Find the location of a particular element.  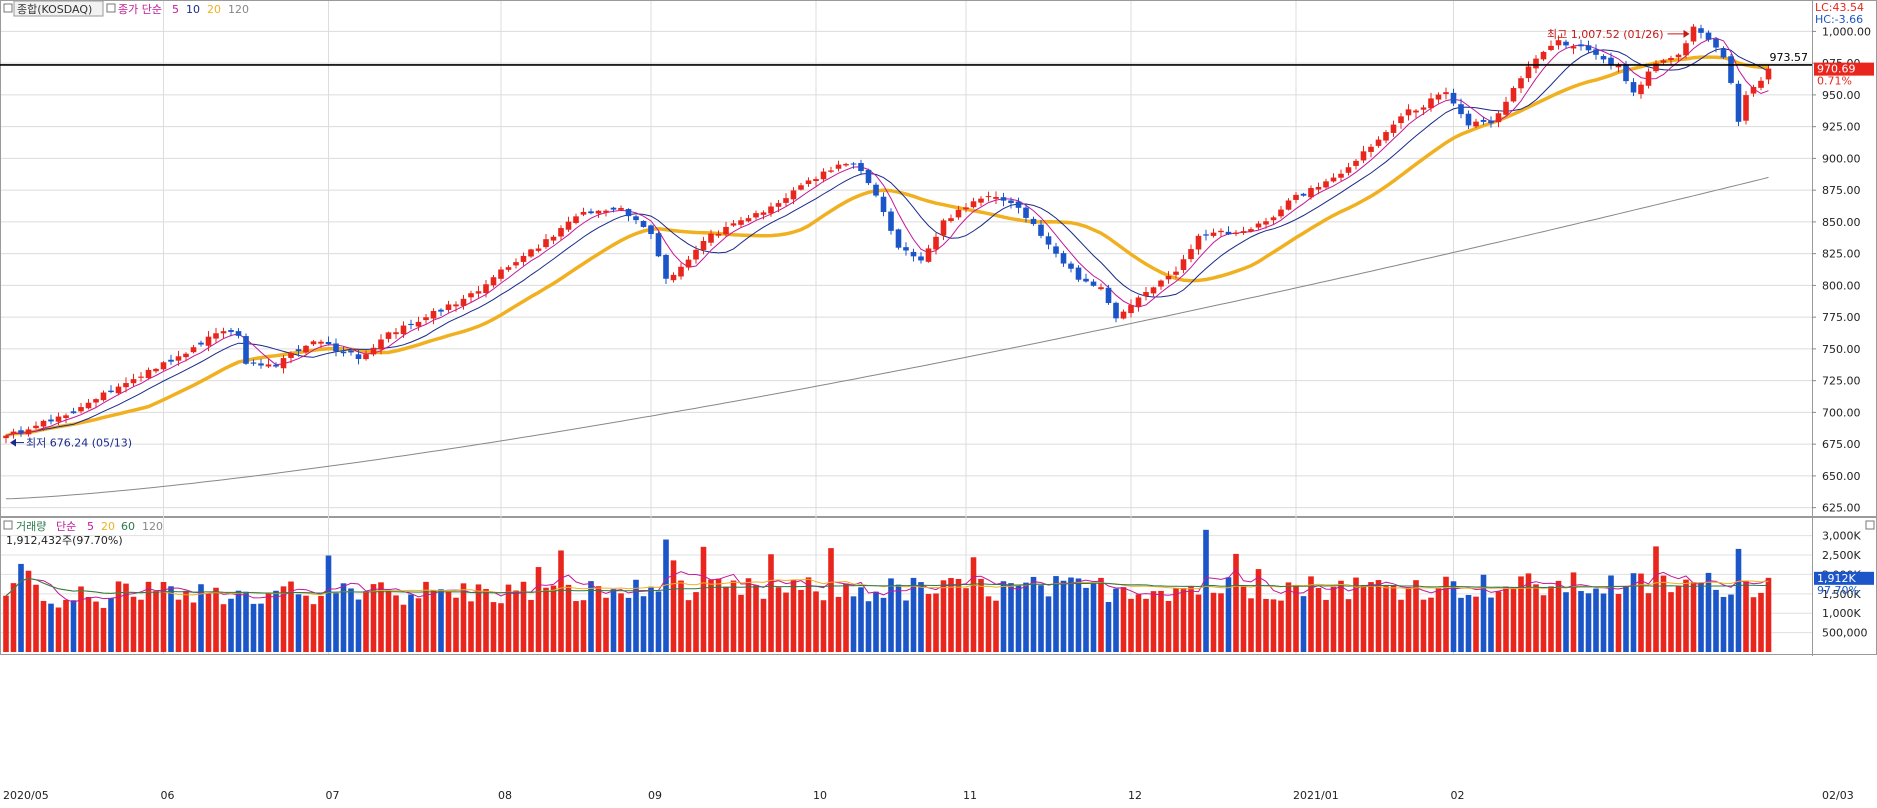

volume-legend-box is located at coordinates (8, 525).